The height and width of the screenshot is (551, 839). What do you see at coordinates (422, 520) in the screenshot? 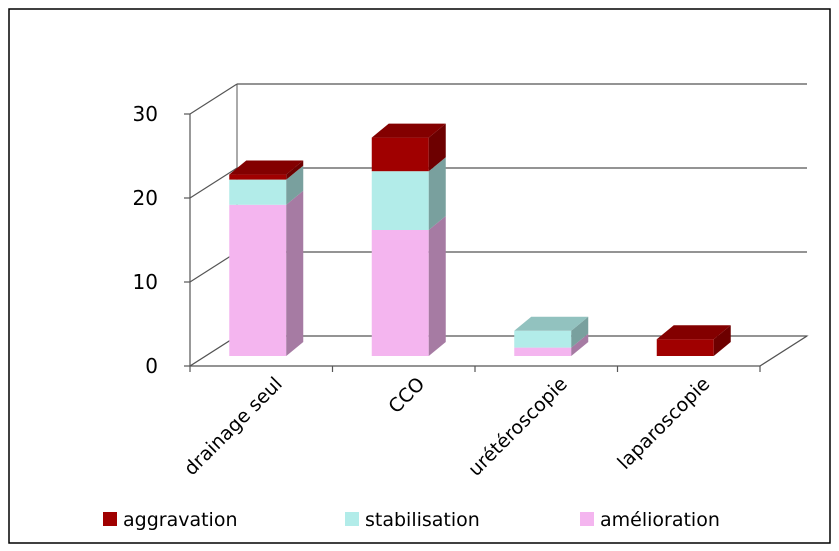
I see `legend-label-stabilisation: stabilisation` at bounding box center [422, 520].